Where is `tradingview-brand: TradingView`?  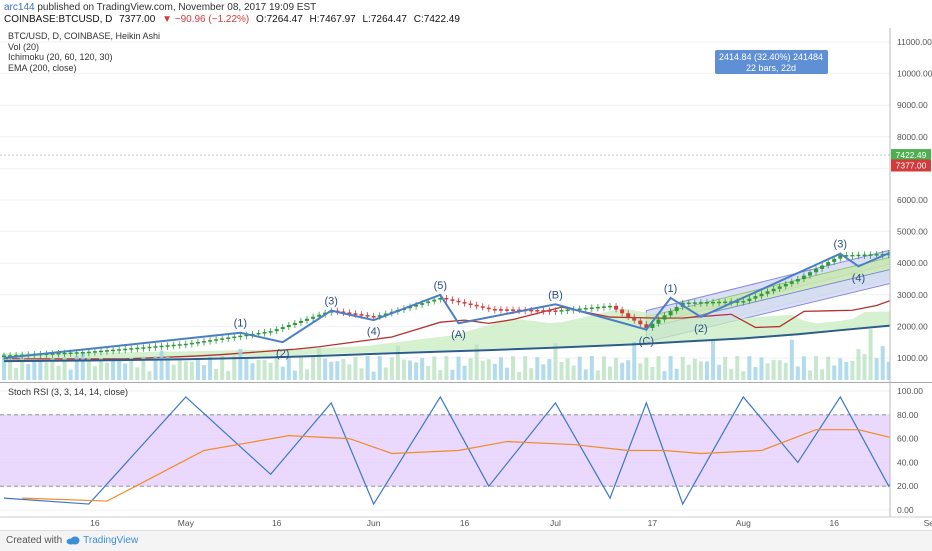
tradingview-brand: TradingView is located at coordinates (111, 540).